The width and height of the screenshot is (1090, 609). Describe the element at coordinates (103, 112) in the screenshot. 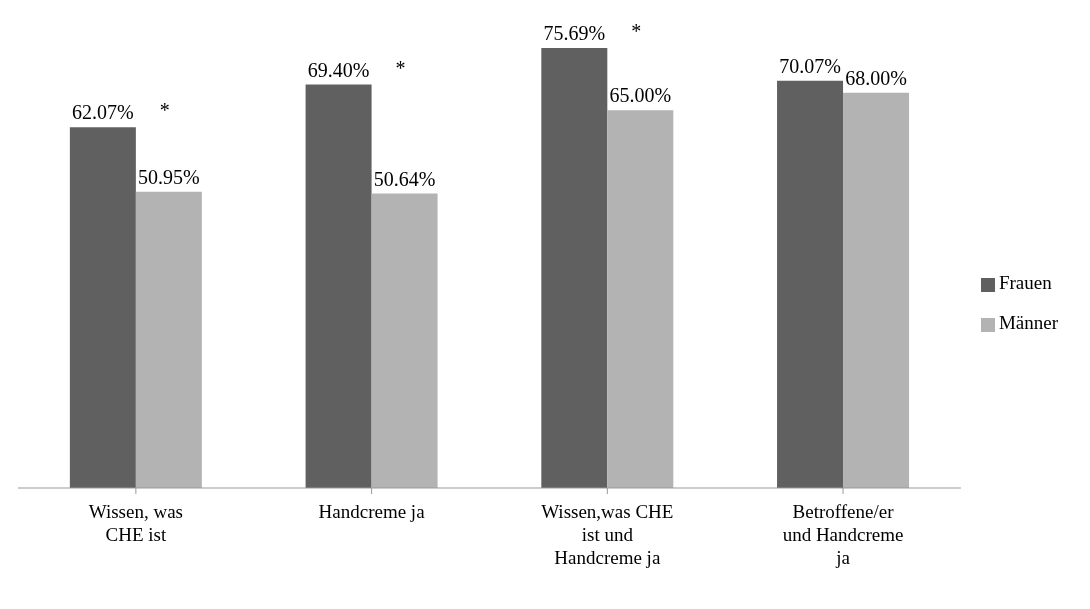

I see `data-label: 62.07%` at that location.